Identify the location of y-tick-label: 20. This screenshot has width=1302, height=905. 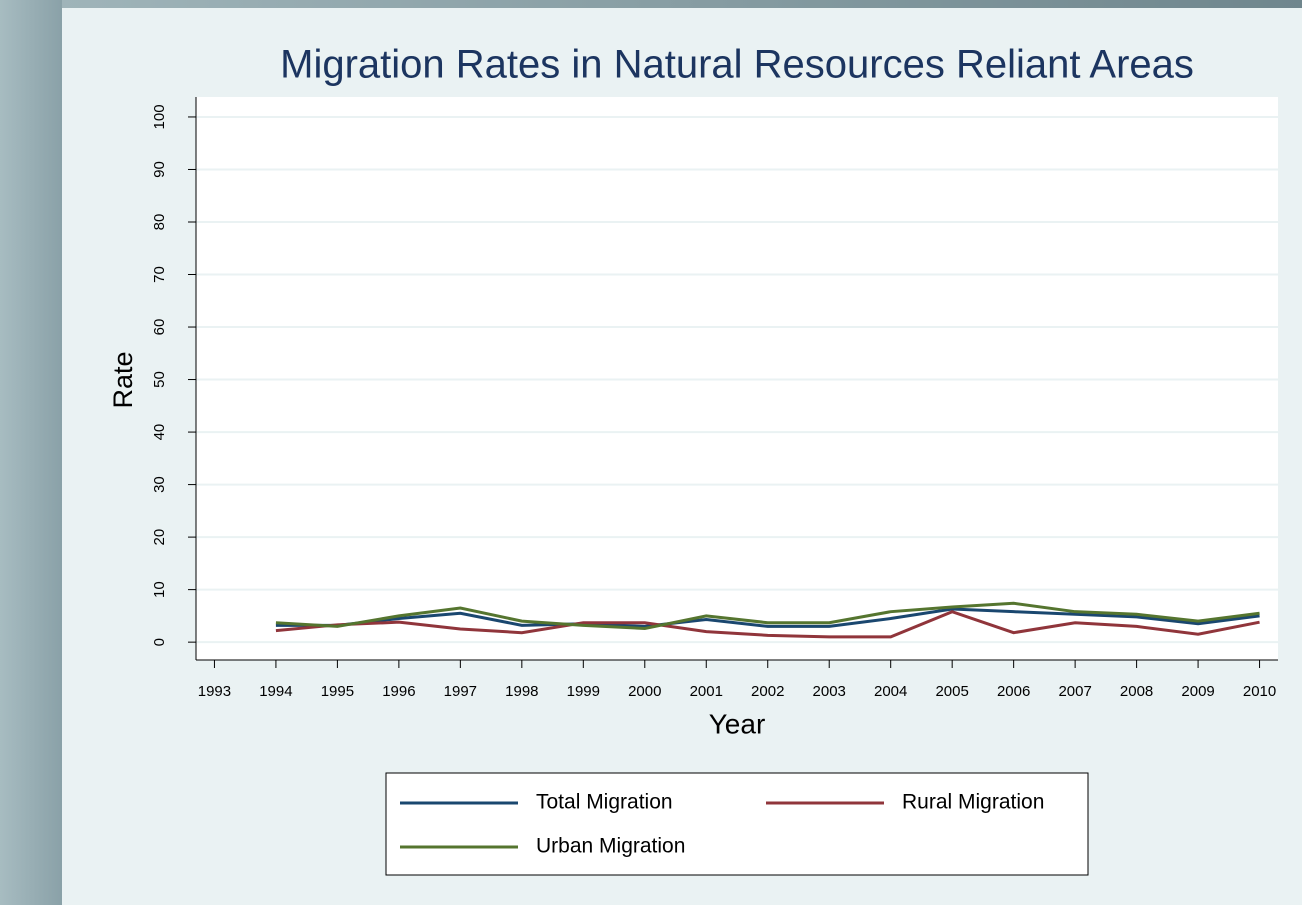
(159, 537).